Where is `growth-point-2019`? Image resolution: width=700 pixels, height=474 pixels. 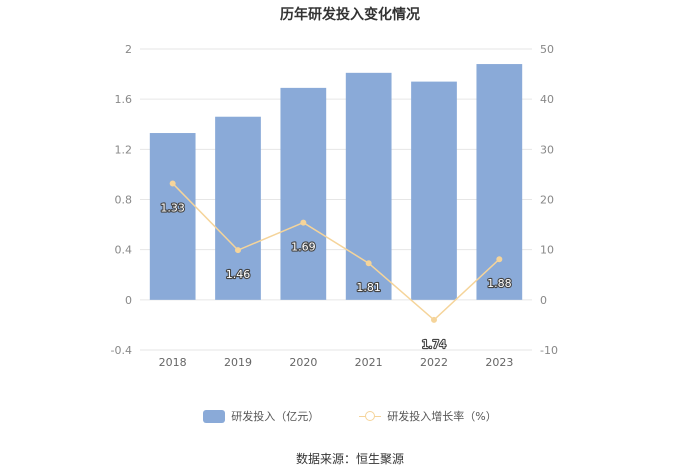 growth-point-2019 is located at coordinates (238, 250).